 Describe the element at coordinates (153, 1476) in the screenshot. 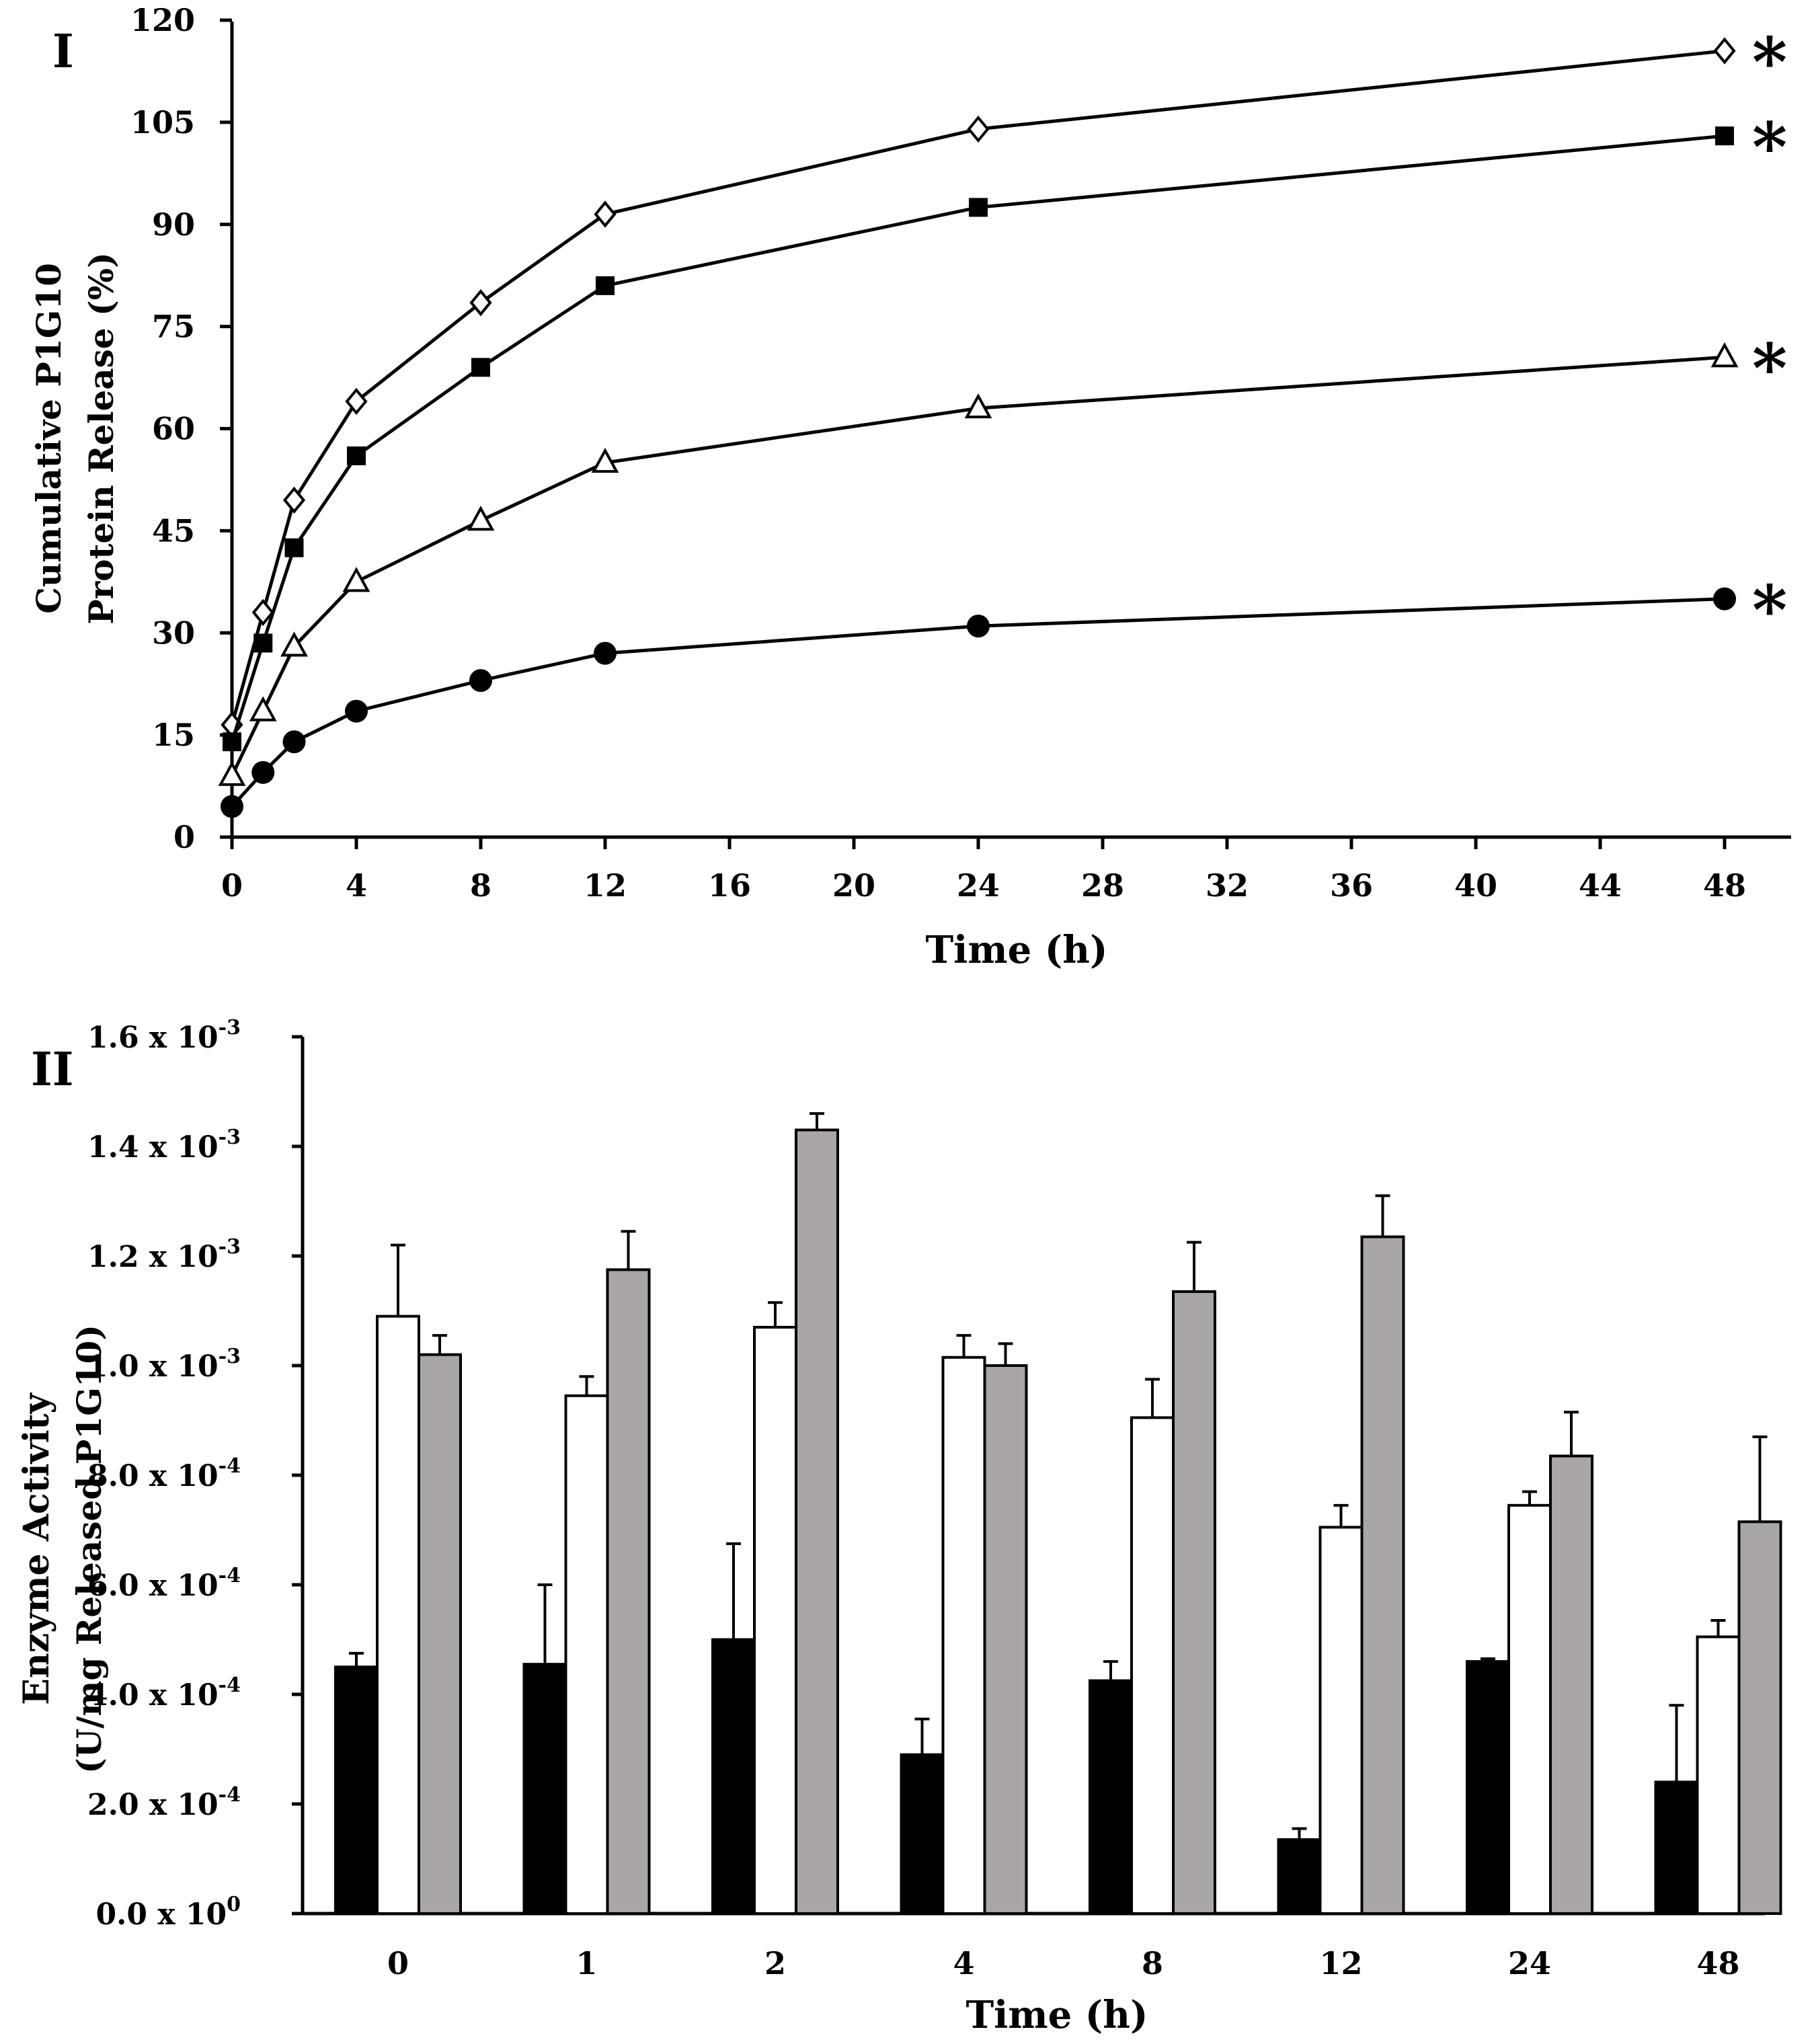

I see `panel-2-y-tick-mantissa: 8.0 x 10` at that location.